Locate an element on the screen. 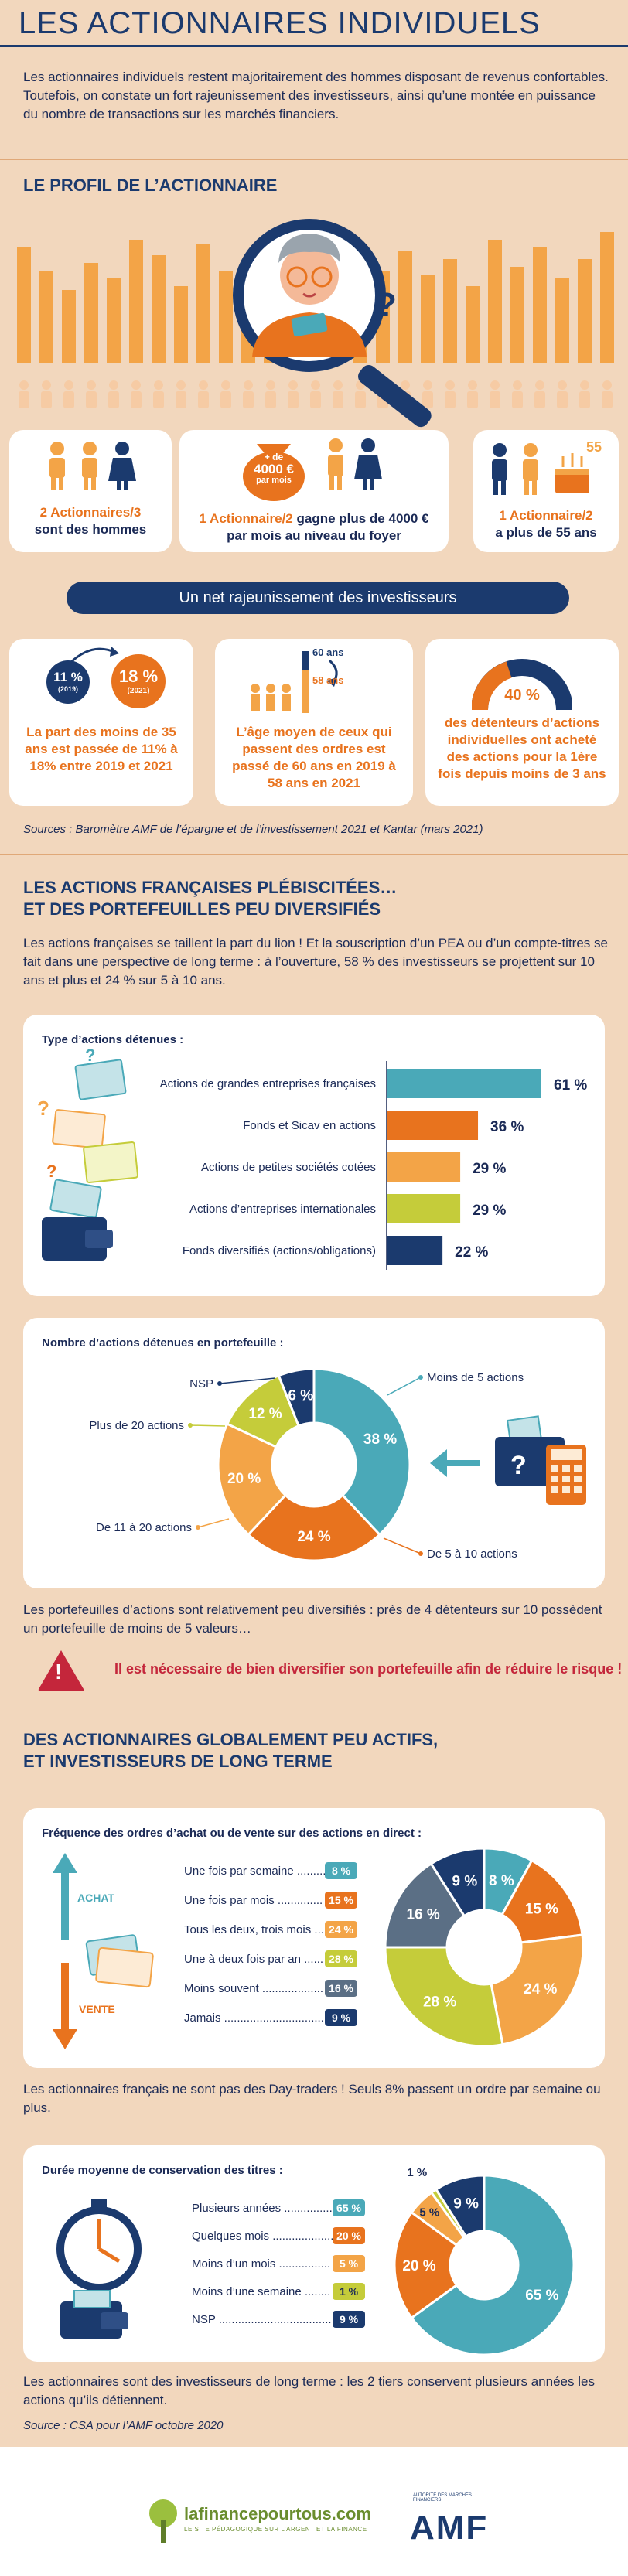  gauge-icon is located at coordinates (522, 685).